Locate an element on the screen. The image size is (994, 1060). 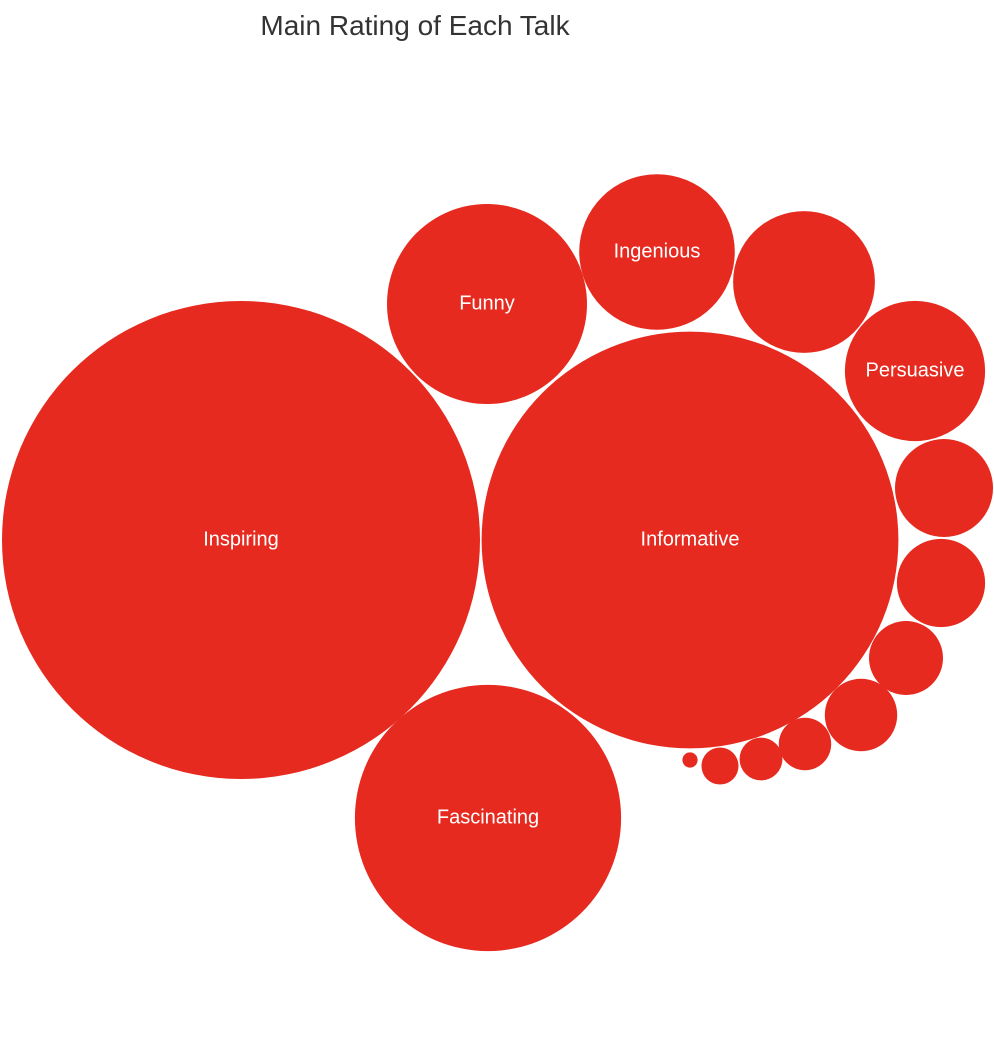
bubble-label: Informative is located at coordinates (690, 539).